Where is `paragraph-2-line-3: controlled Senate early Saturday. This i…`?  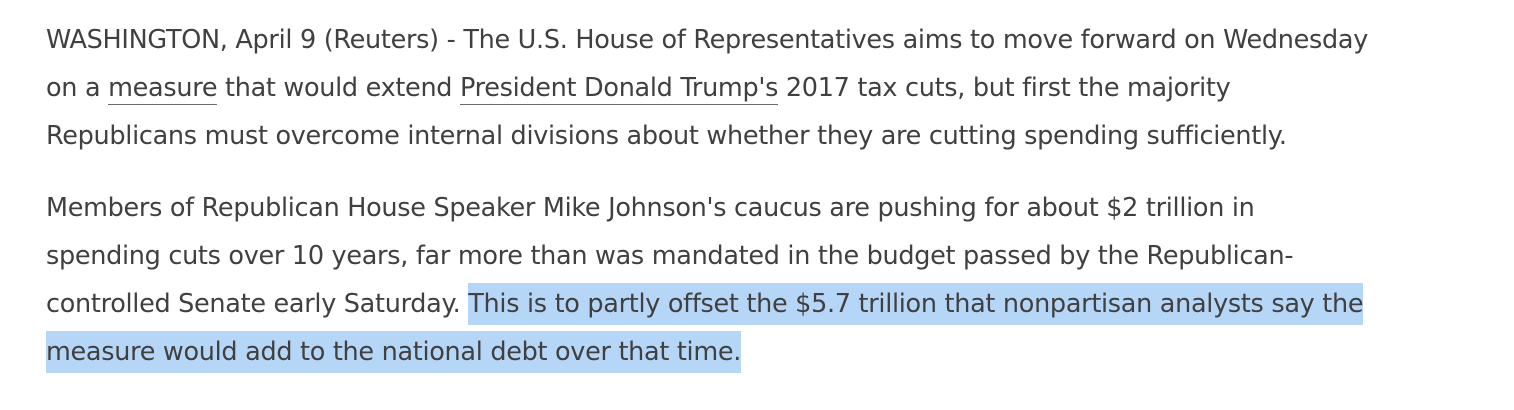
paragraph-2-line-3: controlled Senate early Saturday. This i… is located at coordinates (766, 304).